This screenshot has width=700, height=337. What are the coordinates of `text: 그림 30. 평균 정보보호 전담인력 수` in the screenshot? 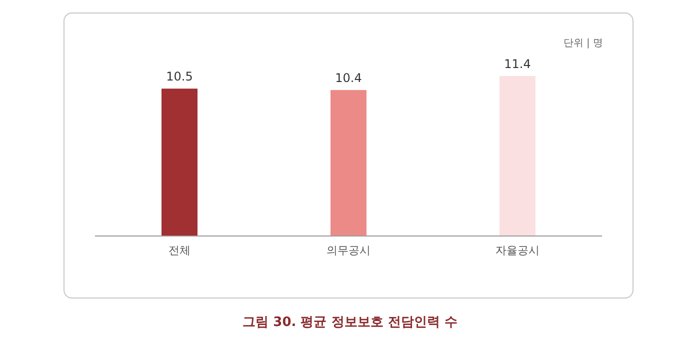 It's located at (350, 322).